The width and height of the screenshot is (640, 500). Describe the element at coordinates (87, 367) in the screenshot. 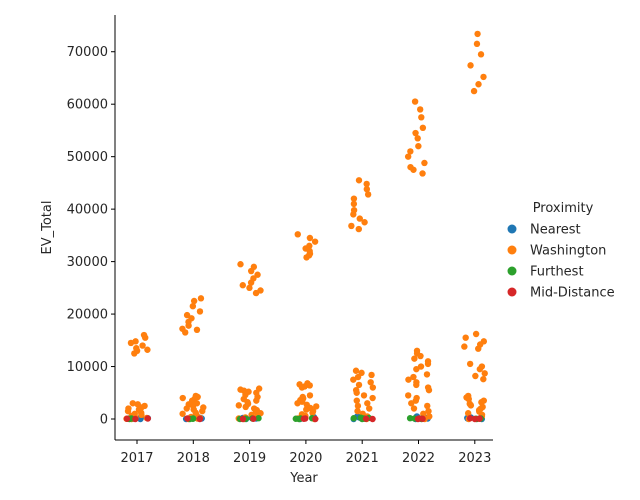

I see `y-tick-label: 10000` at that location.